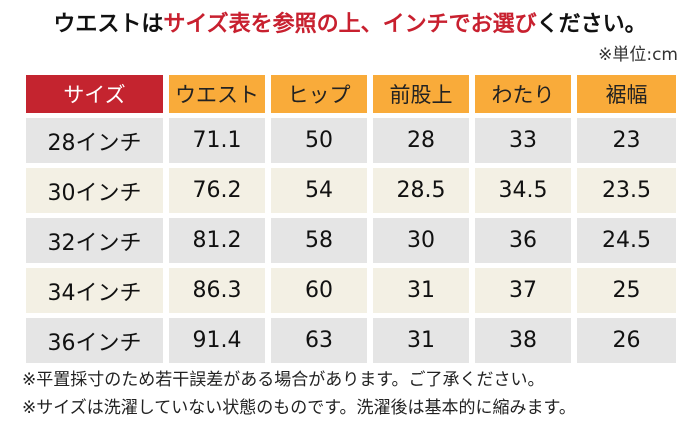 The image size is (700, 435). Describe the element at coordinates (421, 190) in the screenshot. I see `front-rise-cell: 28.5` at that location.